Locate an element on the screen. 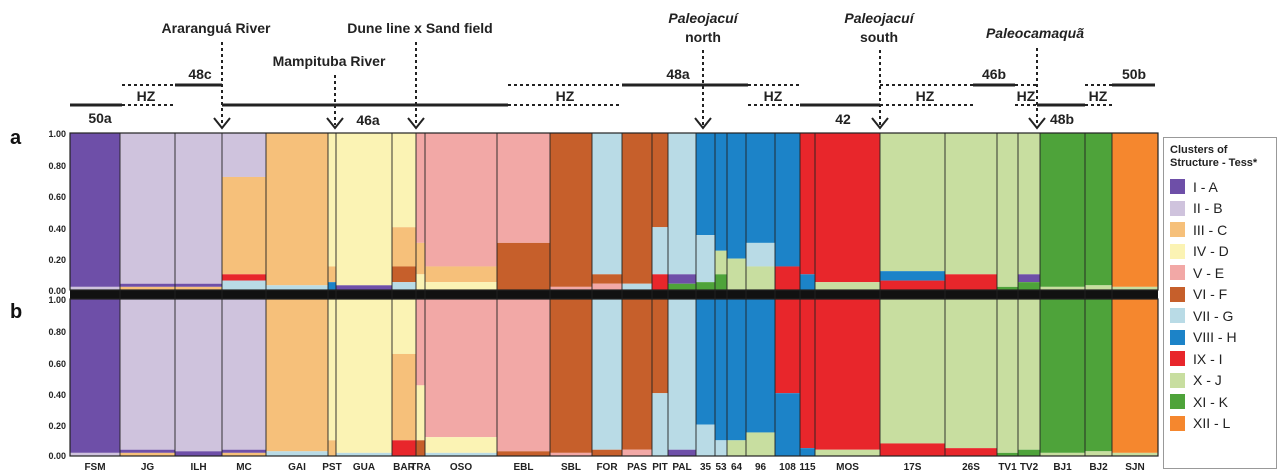 The width and height of the screenshot is (1282, 475). y-axis-b: 1.00 0.80 0.60 0.40 0.20 0.00 is located at coordinates (57, 378).